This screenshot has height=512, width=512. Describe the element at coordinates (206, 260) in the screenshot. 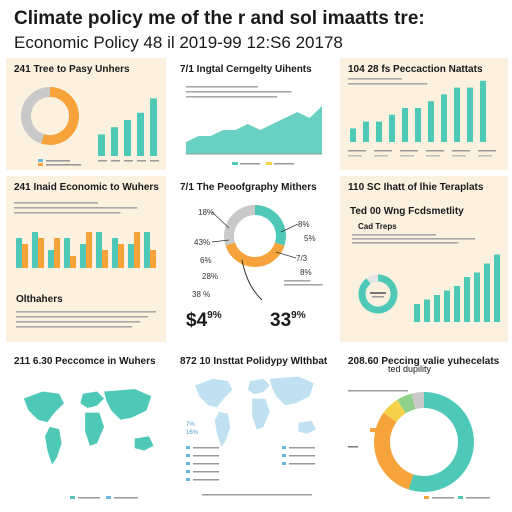

I see `pct-label: 6%` at that location.